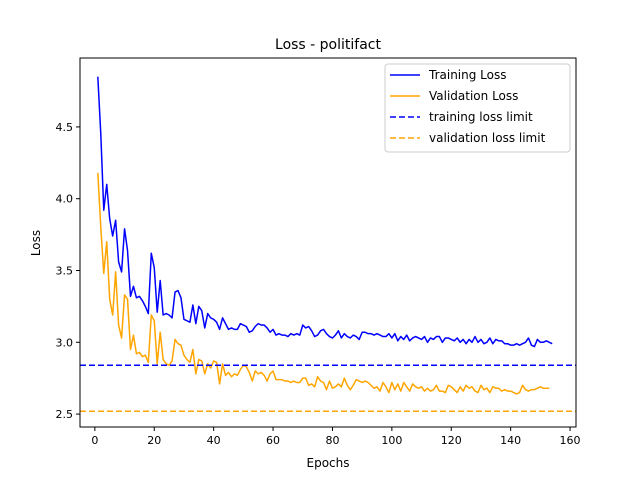 This screenshot has width=640, height=480. Describe the element at coordinates (510, 440) in the screenshot. I see `x-tick-label: 140` at that location.